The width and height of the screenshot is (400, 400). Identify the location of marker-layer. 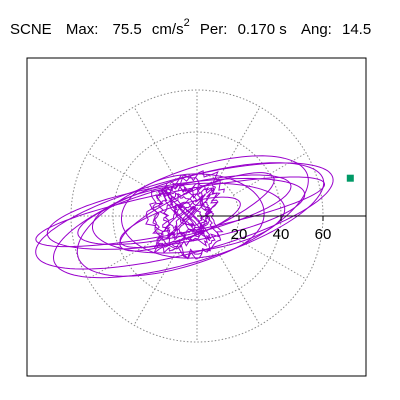
(350, 178).